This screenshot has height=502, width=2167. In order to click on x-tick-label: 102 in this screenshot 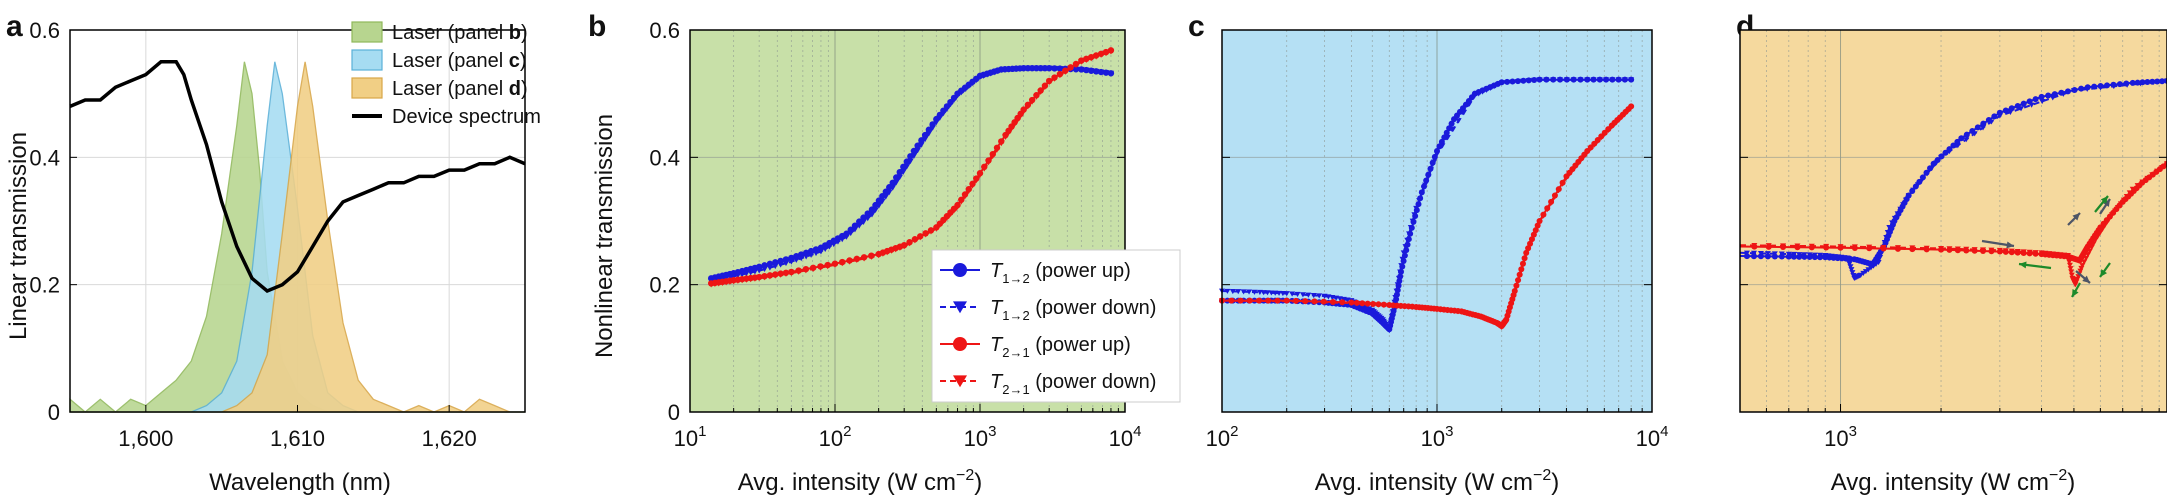, I will do `click(835, 437)`.